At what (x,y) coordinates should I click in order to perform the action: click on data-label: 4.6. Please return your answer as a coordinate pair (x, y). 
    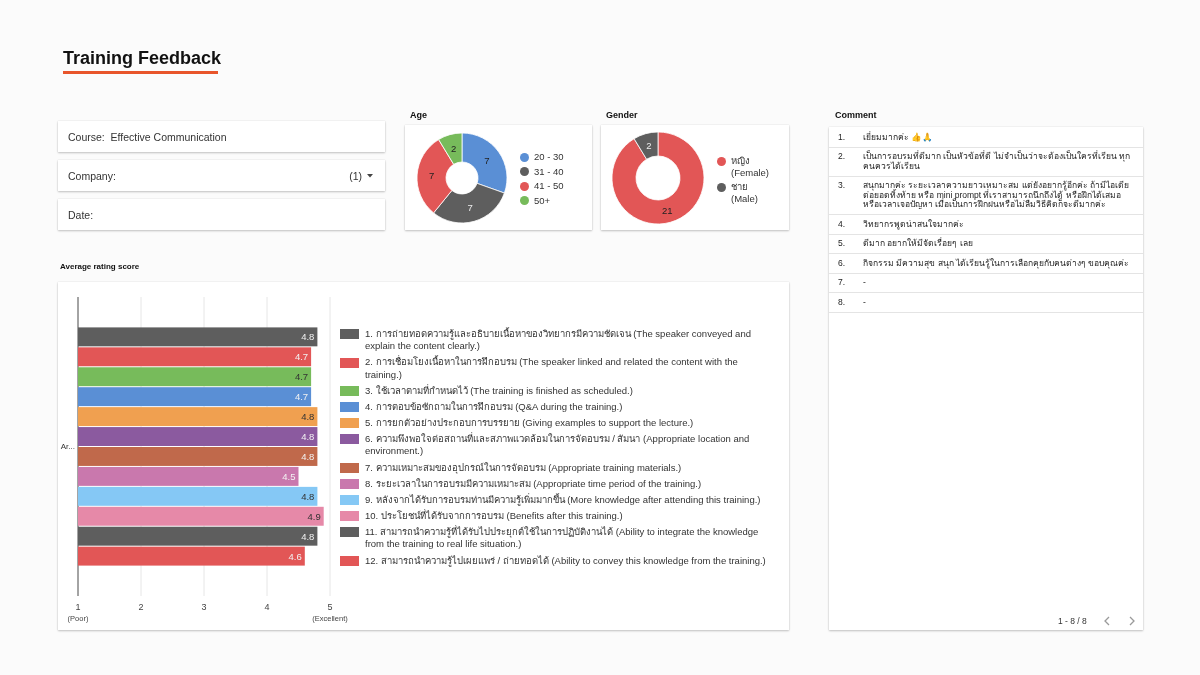
    Looking at the image, I should click on (295, 556).